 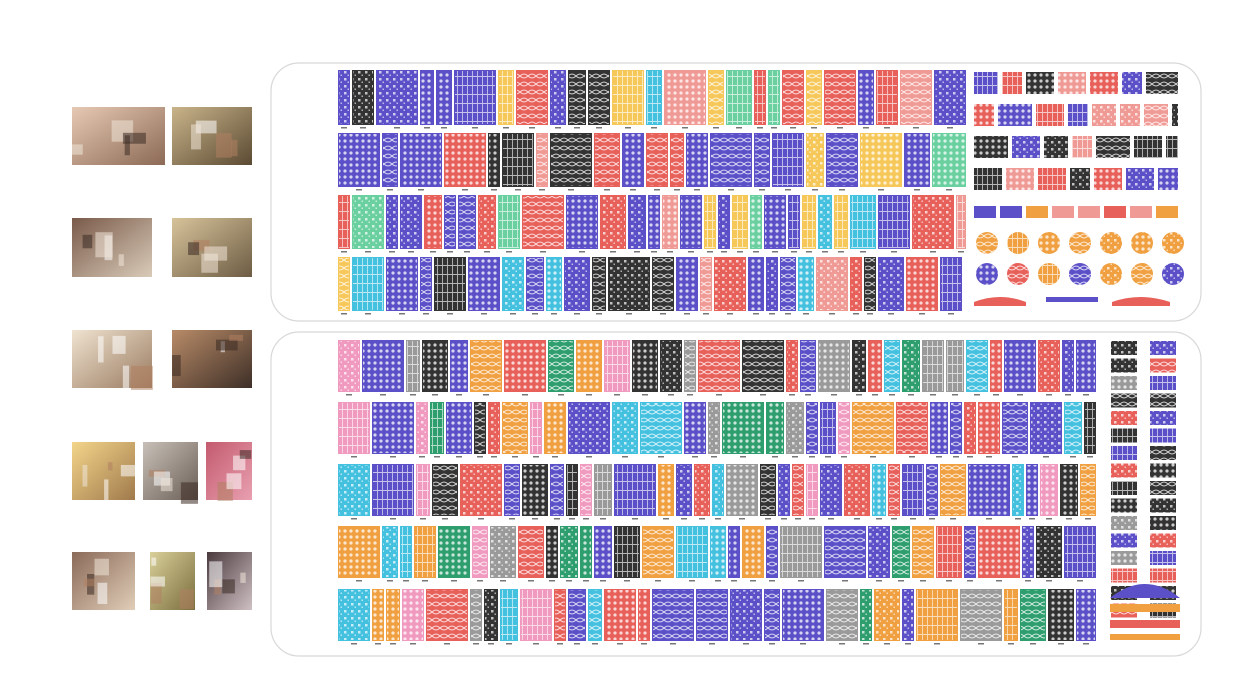 I want to click on border-ornament, so click(x=1145, y=624).